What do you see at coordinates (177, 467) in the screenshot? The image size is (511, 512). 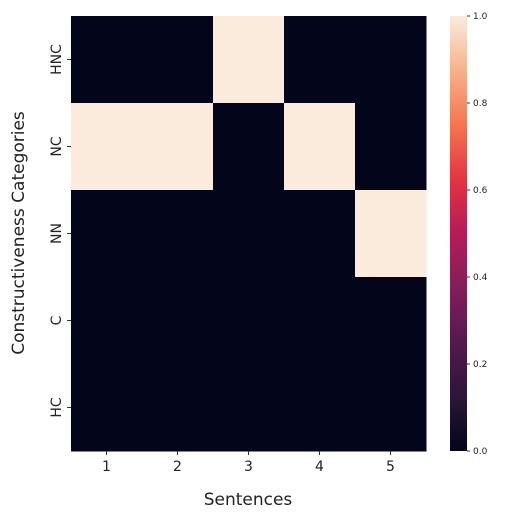 I see `x-tick-label: 2` at bounding box center [177, 467].